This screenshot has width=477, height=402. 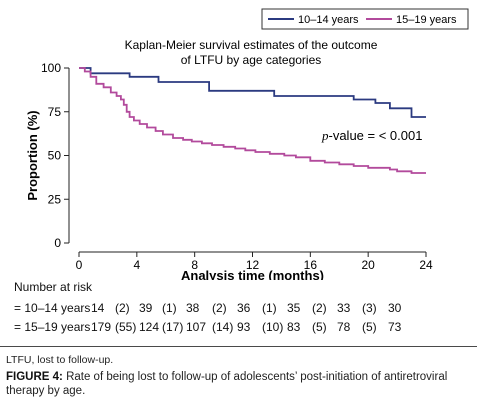 What do you see at coordinates (311, 265) in the screenshot?
I see `x-tick-label: 16` at bounding box center [311, 265].